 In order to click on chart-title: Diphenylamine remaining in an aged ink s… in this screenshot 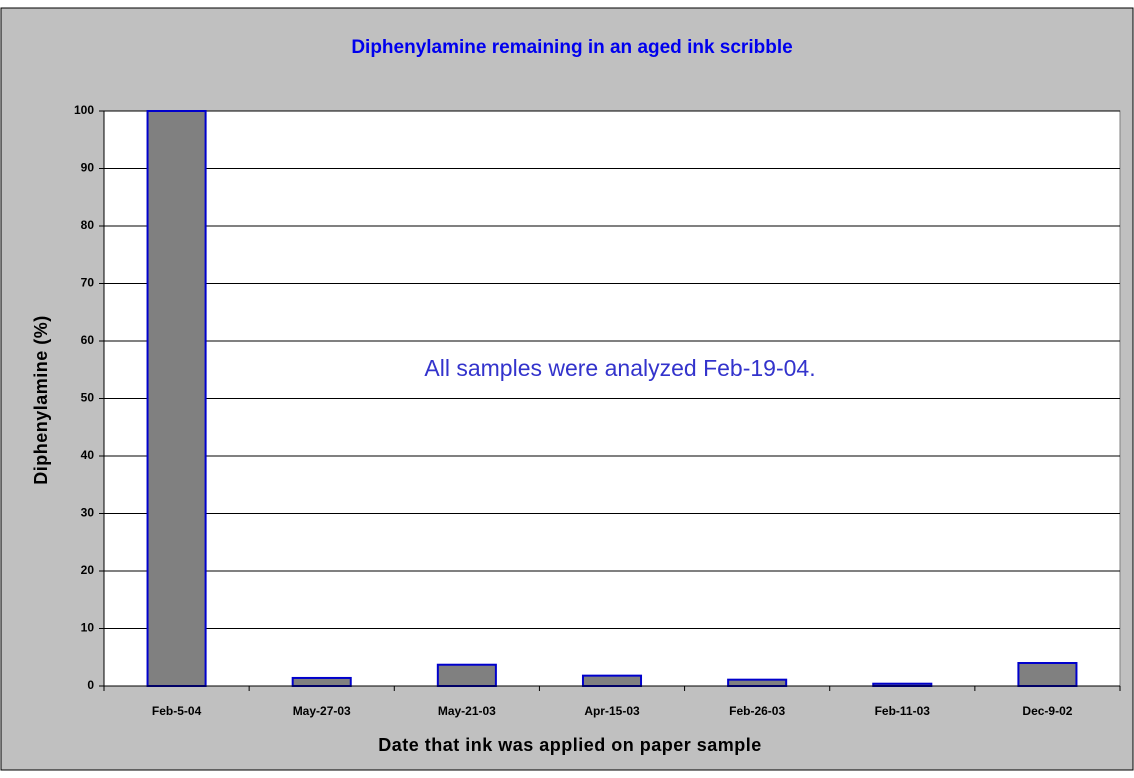, I will do `click(571, 47)`.